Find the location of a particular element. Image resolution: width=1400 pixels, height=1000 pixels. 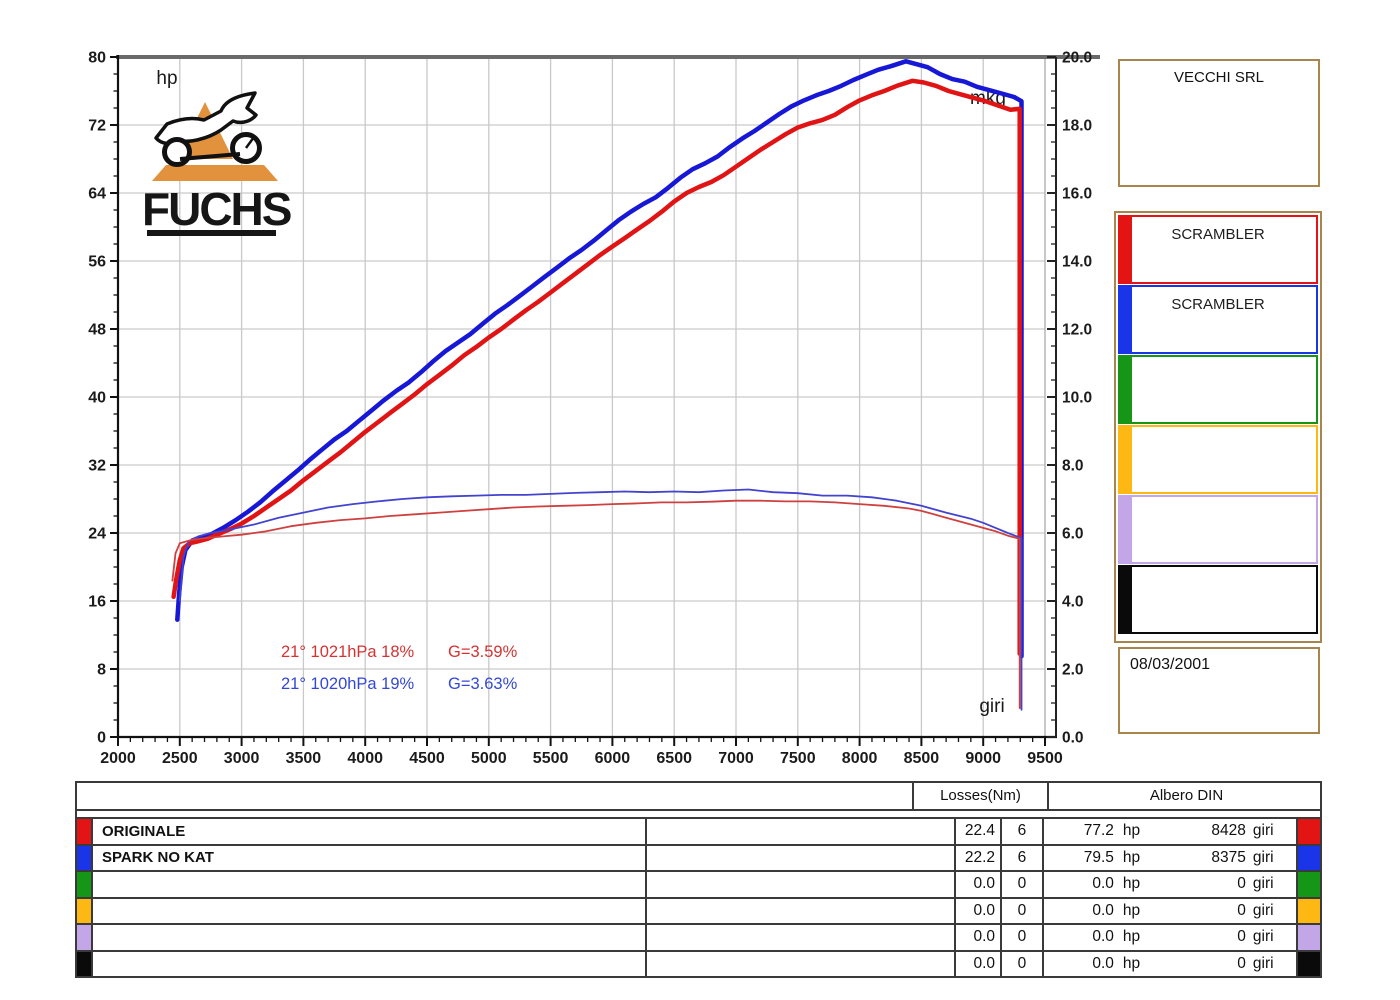

svg-text: 9000 is located at coordinates (983, 758).